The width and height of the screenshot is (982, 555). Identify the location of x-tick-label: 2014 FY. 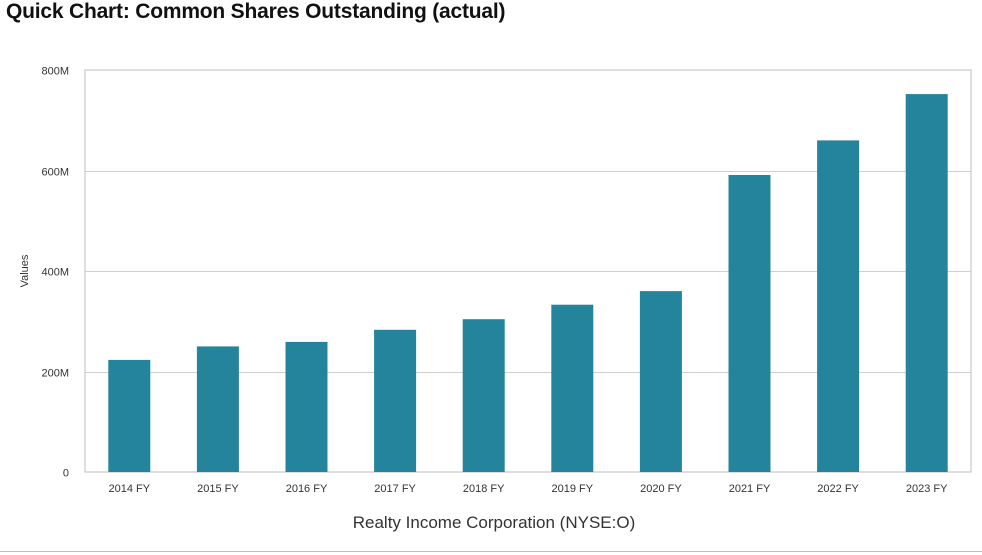
(130, 489).